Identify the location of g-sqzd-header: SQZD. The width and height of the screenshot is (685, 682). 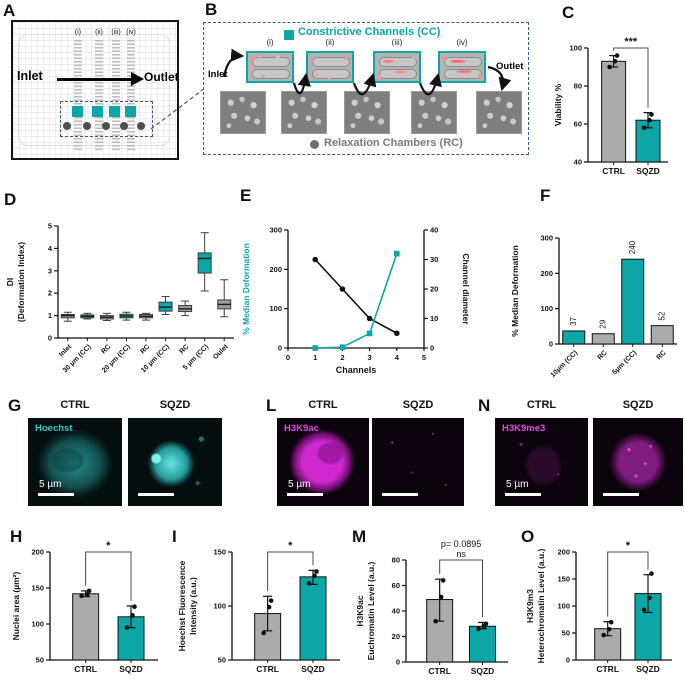
(175, 405).